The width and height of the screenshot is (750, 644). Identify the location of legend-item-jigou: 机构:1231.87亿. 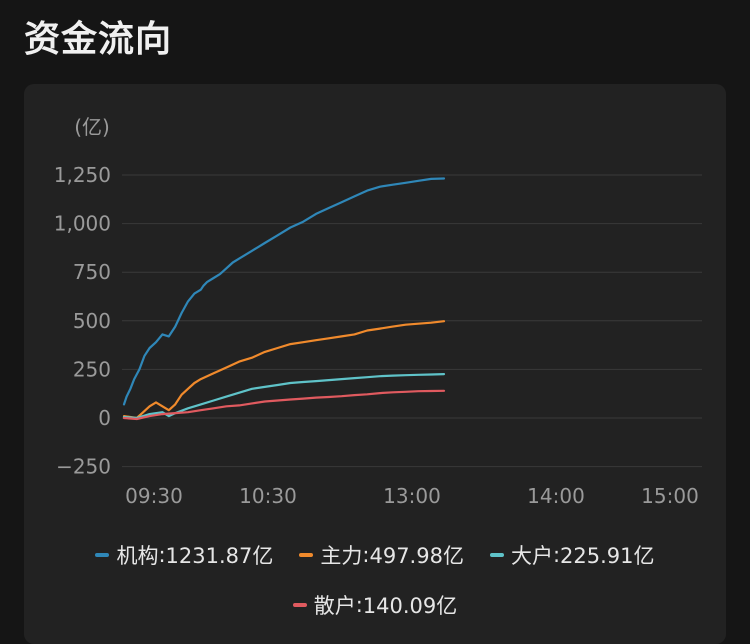
(184, 555).